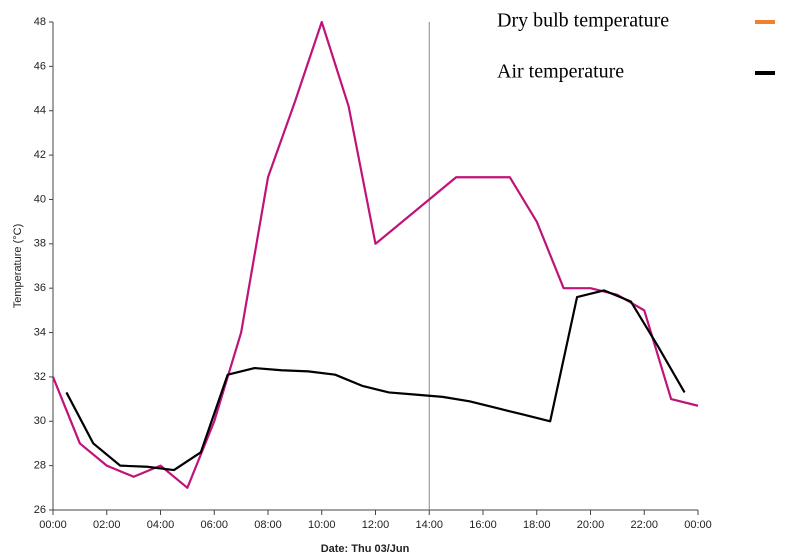 This screenshot has width=785, height=560. I want to click on y-tick-label: 40, so click(40, 199).